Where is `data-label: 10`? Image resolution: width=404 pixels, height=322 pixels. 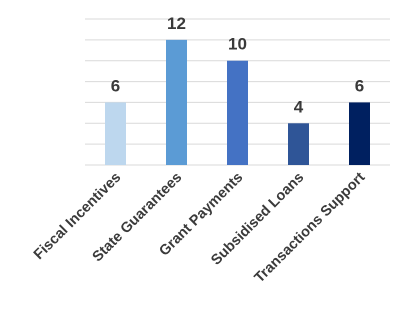
data-label: 10 is located at coordinates (237, 44).